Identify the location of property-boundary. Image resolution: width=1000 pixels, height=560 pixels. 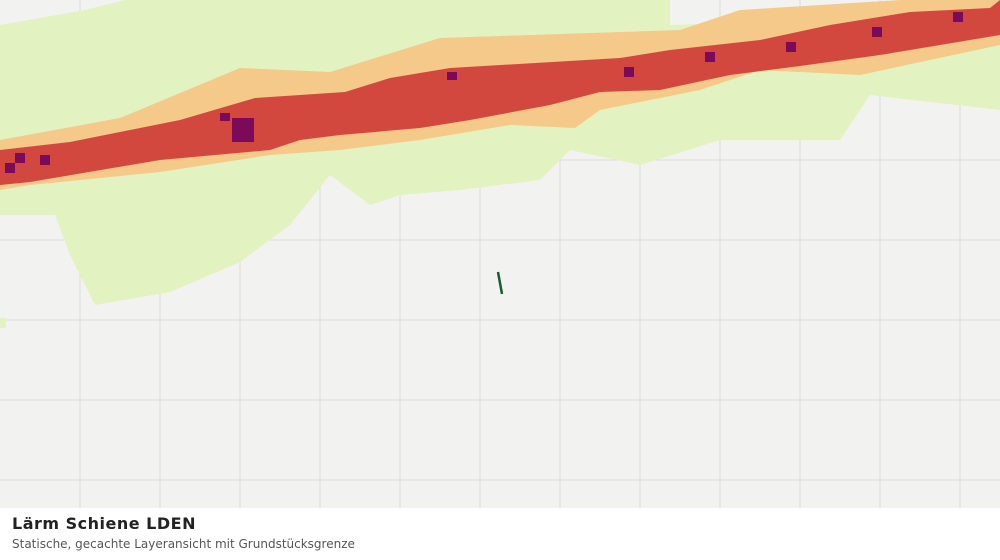
(500, 283).